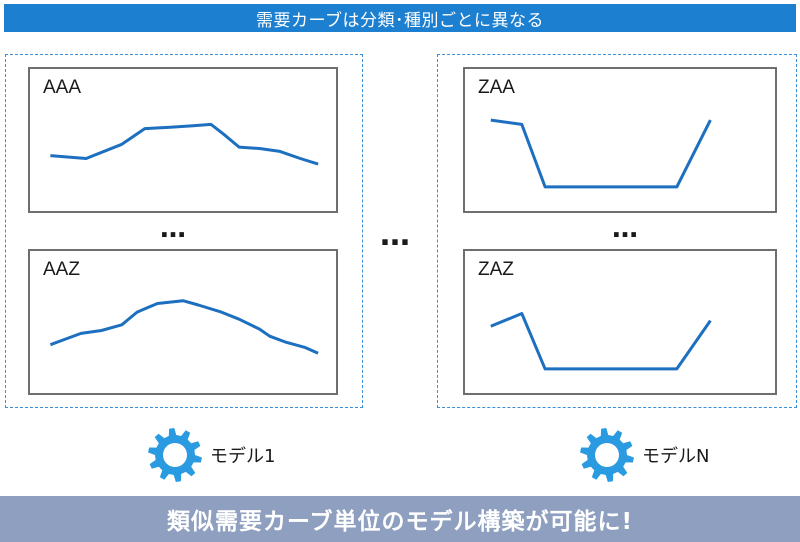 The height and width of the screenshot is (542, 800). What do you see at coordinates (400, 522) in the screenshot?
I see `footer-text: 類似需要カーブ単位のモデル構築が可能に!` at bounding box center [400, 522].